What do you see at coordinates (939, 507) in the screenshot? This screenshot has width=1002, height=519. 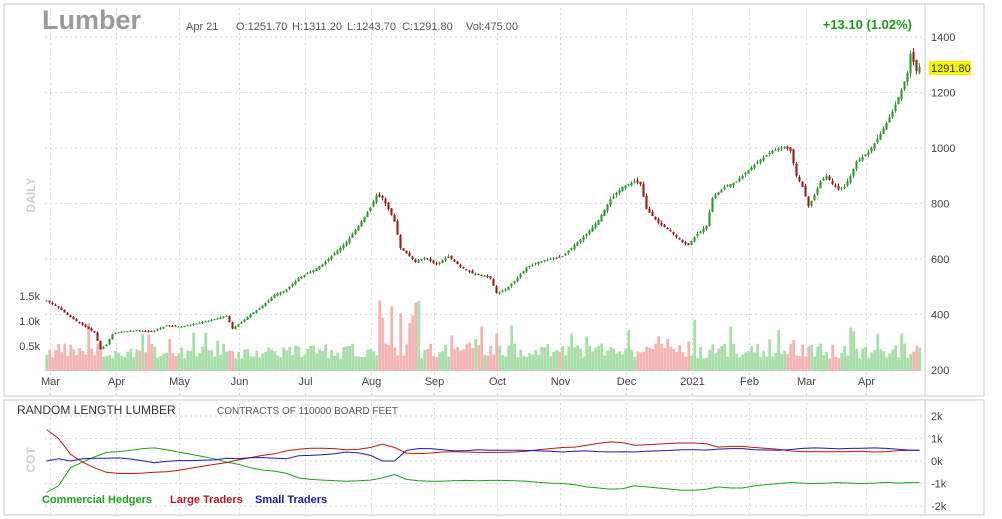 I see `cot-tick-label: -2k` at bounding box center [939, 507].